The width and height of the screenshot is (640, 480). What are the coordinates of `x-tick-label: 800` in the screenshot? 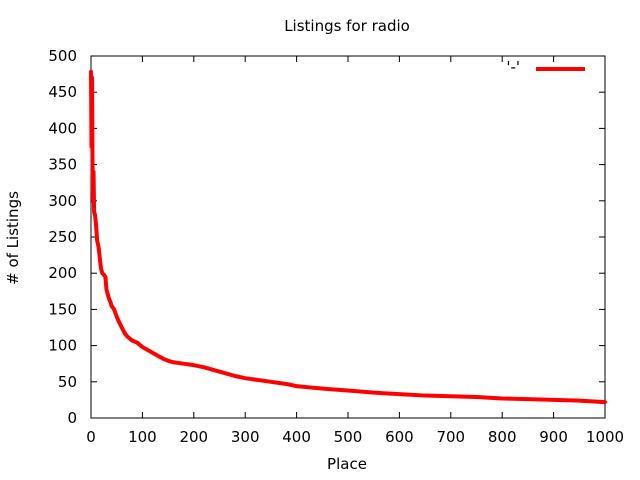 It's located at (502, 437).